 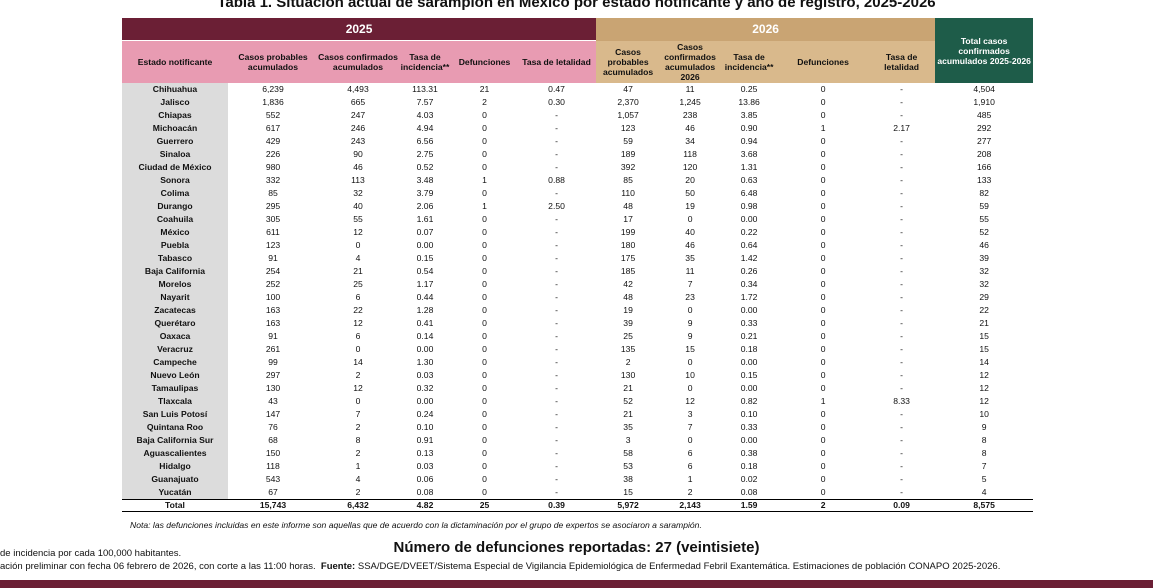 What do you see at coordinates (823, 505) in the screenshot?
I see `total-cell: 2` at bounding box center [823, 505].